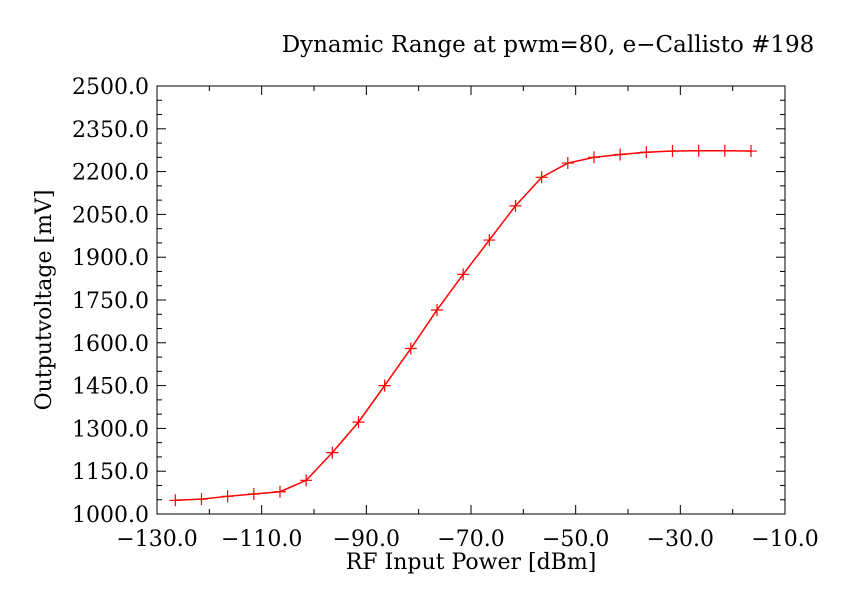 The image size is (848, 600). What do you see at coordinates (110, 215) in the screenshot?
I see `y-tick-label: 2050.0` at bounding box center [110, 215].